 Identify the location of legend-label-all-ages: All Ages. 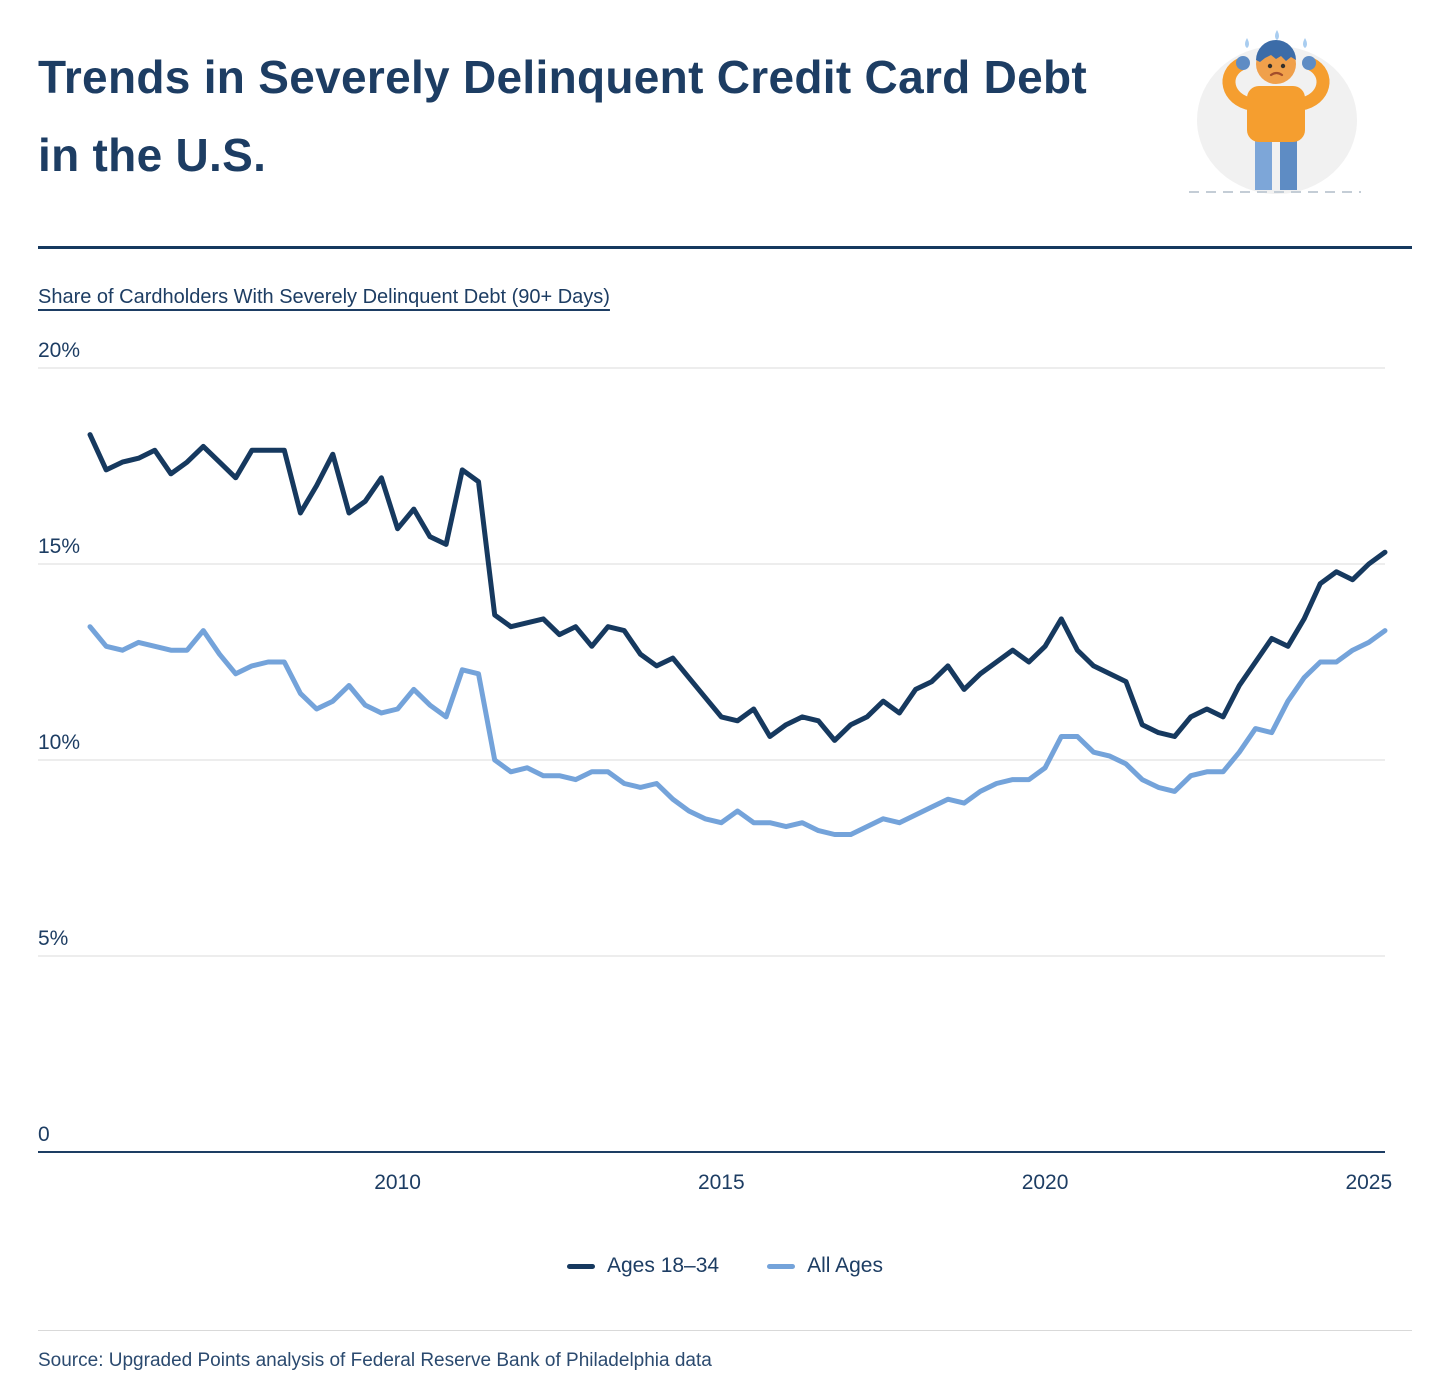
(845, 1265).